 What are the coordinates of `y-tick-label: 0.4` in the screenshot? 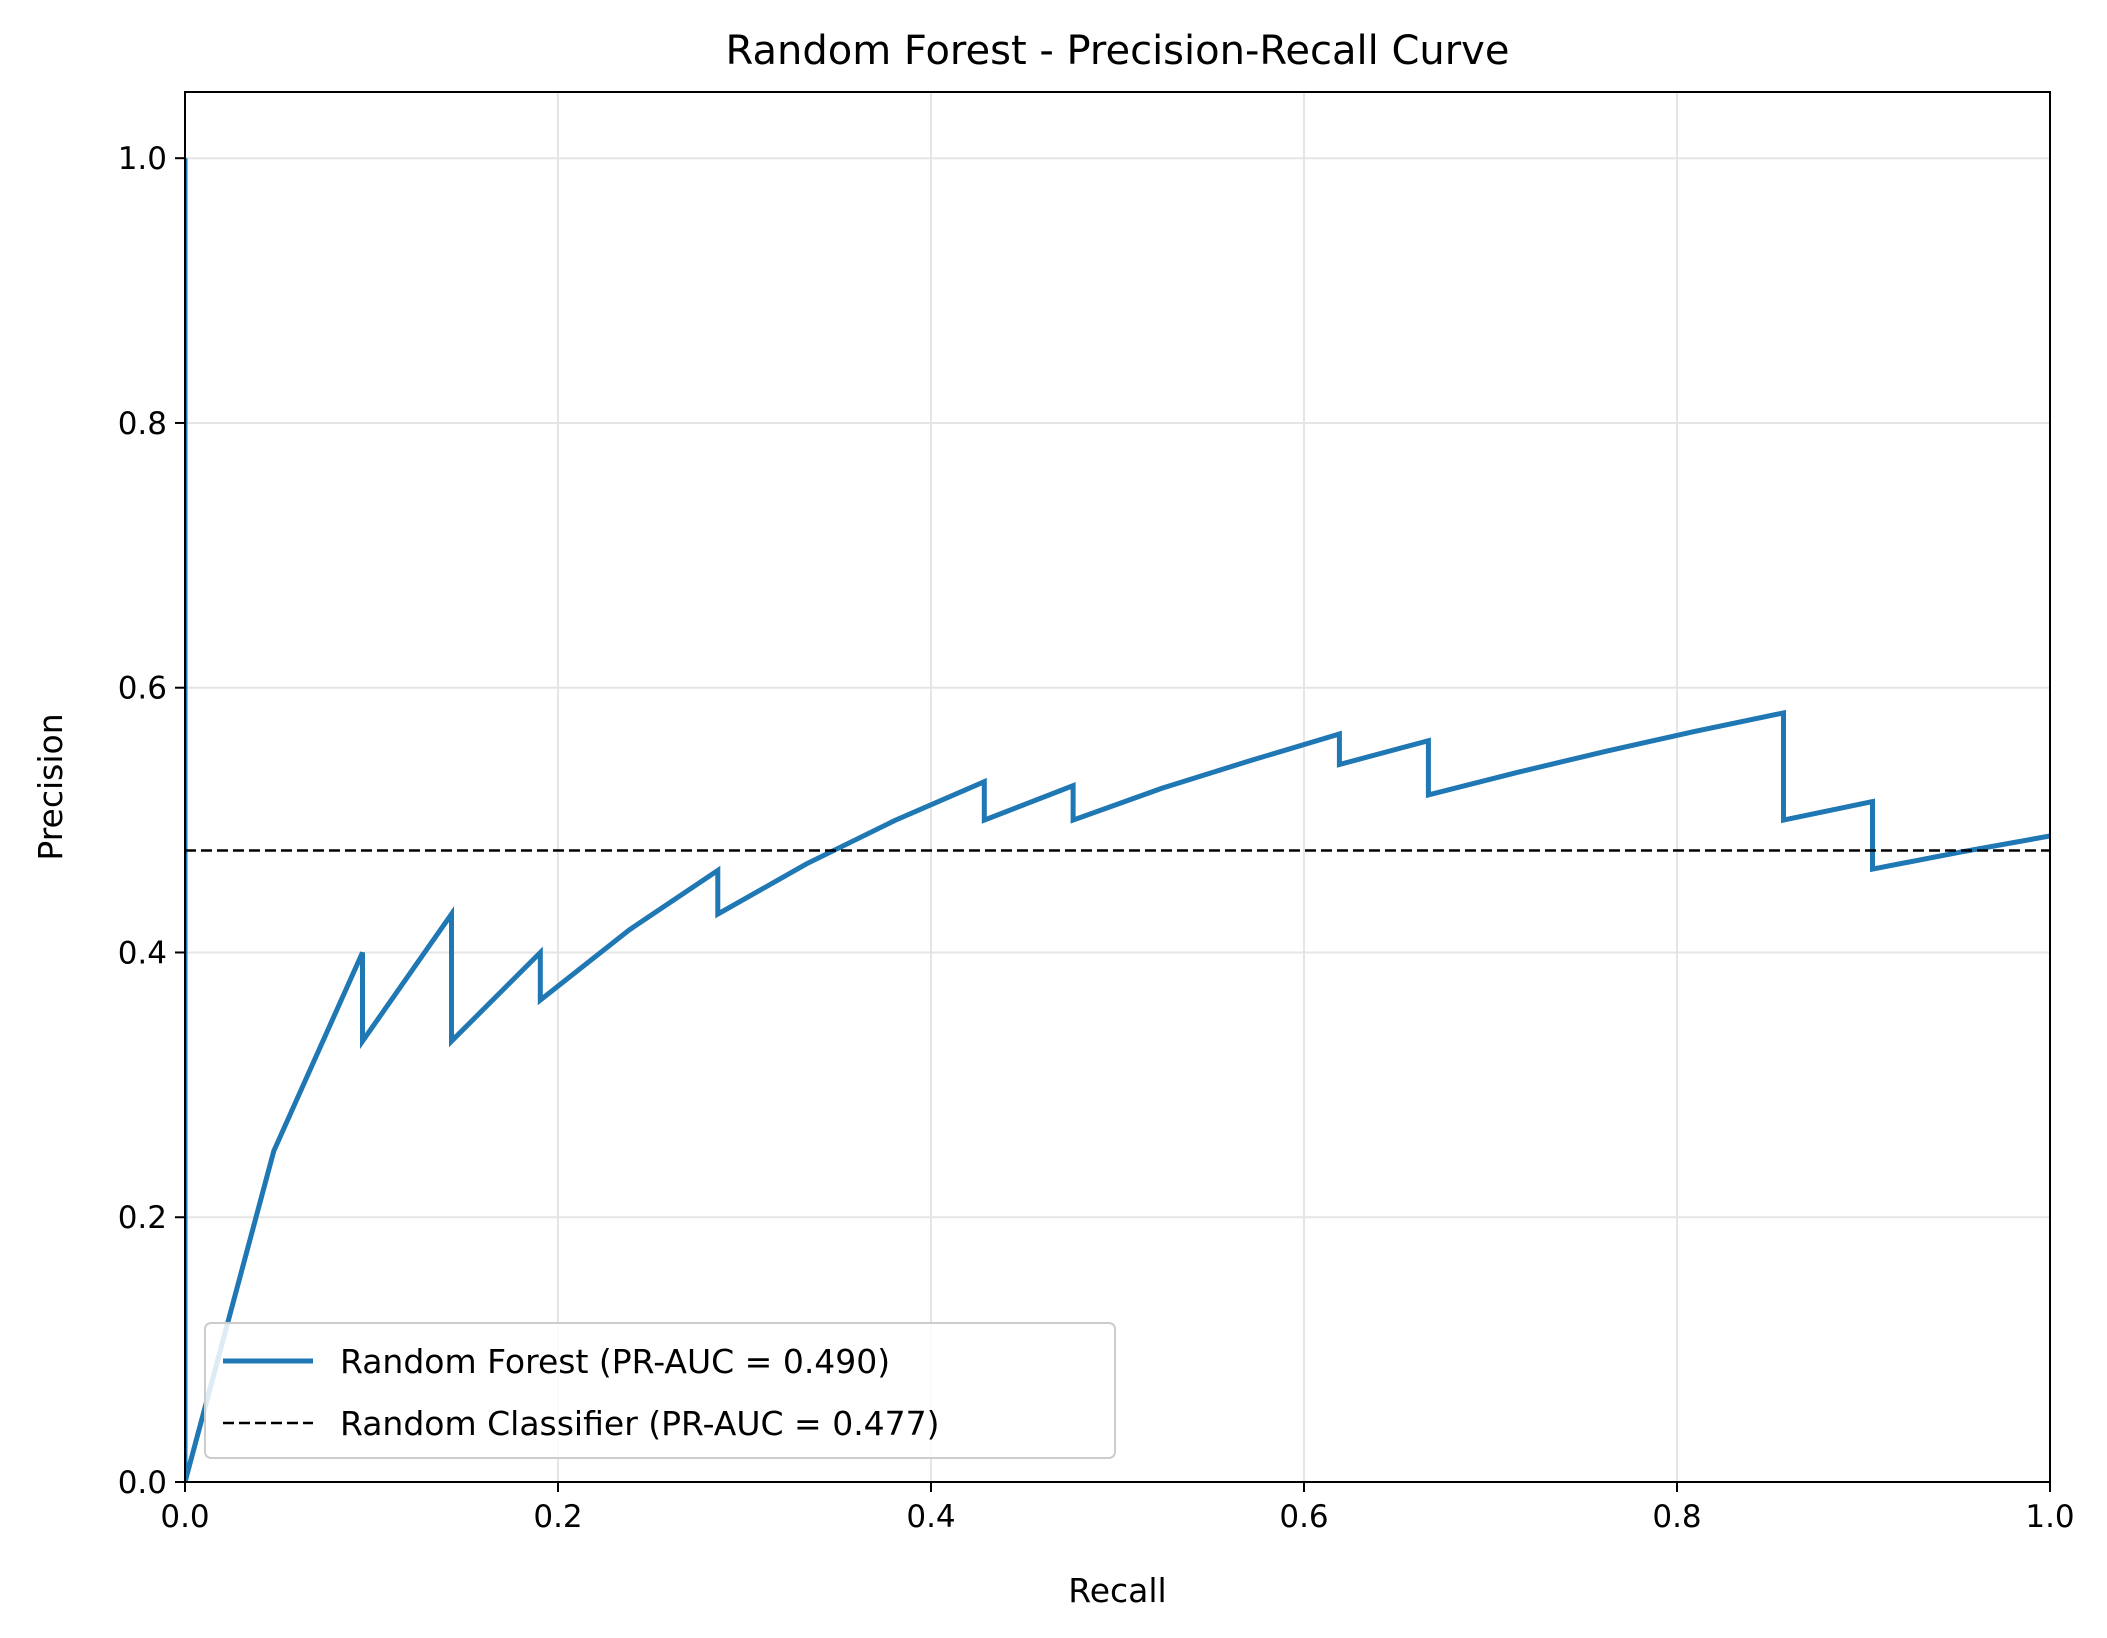 It's located at (142, 953).